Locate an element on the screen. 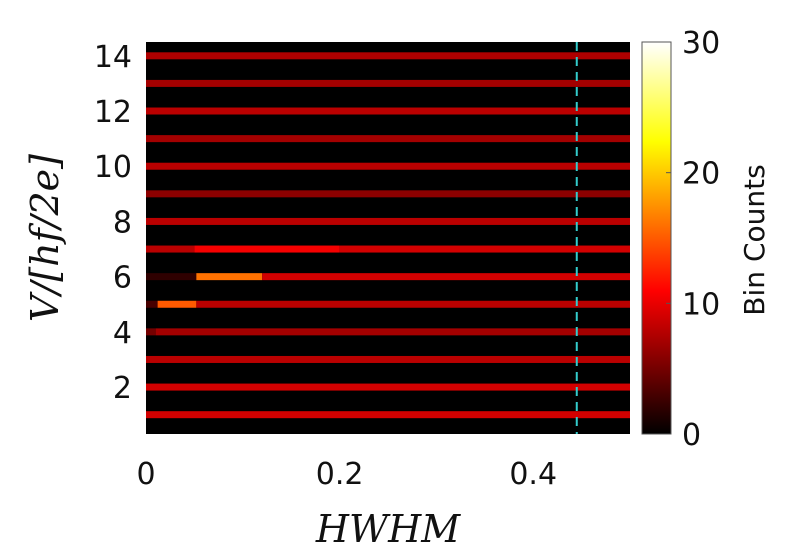 The width and height of the screenshot is (793, 560). colorbar-tick-label: 10 is located at coordinates (701, 304).